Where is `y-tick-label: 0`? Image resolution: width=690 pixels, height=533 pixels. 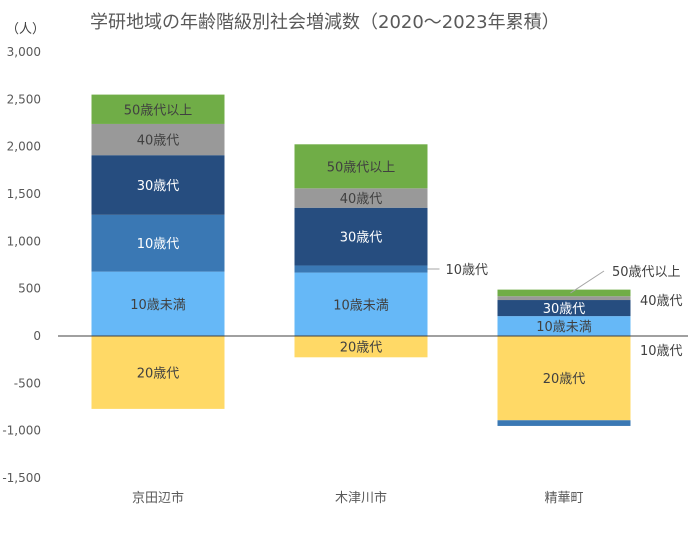 y-tick-label: 0 is located at coordinates (37, 336).